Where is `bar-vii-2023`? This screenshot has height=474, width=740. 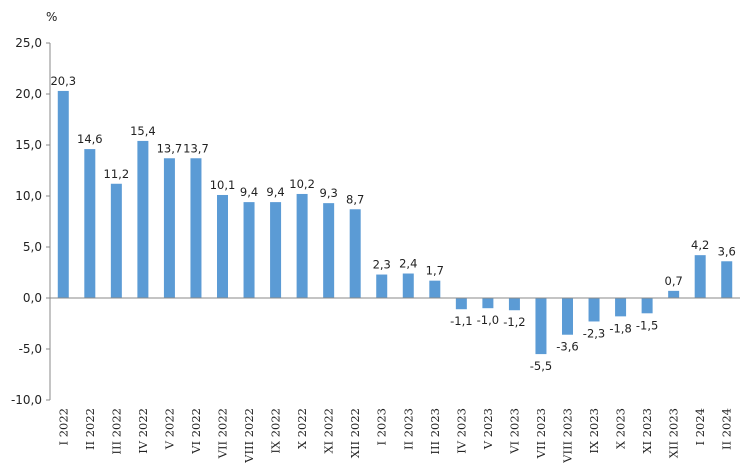 bar-vii-2023 is located at coordinates (541, 326).